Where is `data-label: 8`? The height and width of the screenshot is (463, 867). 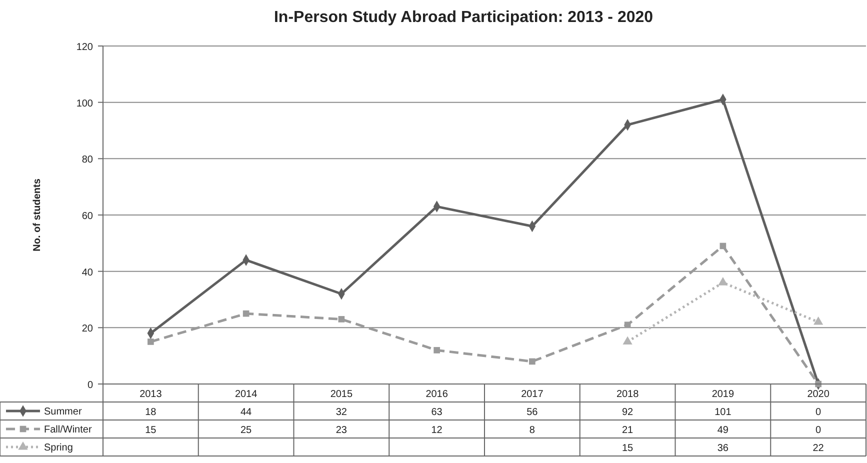
data-label: 8 is located at coordinates (532, 430).